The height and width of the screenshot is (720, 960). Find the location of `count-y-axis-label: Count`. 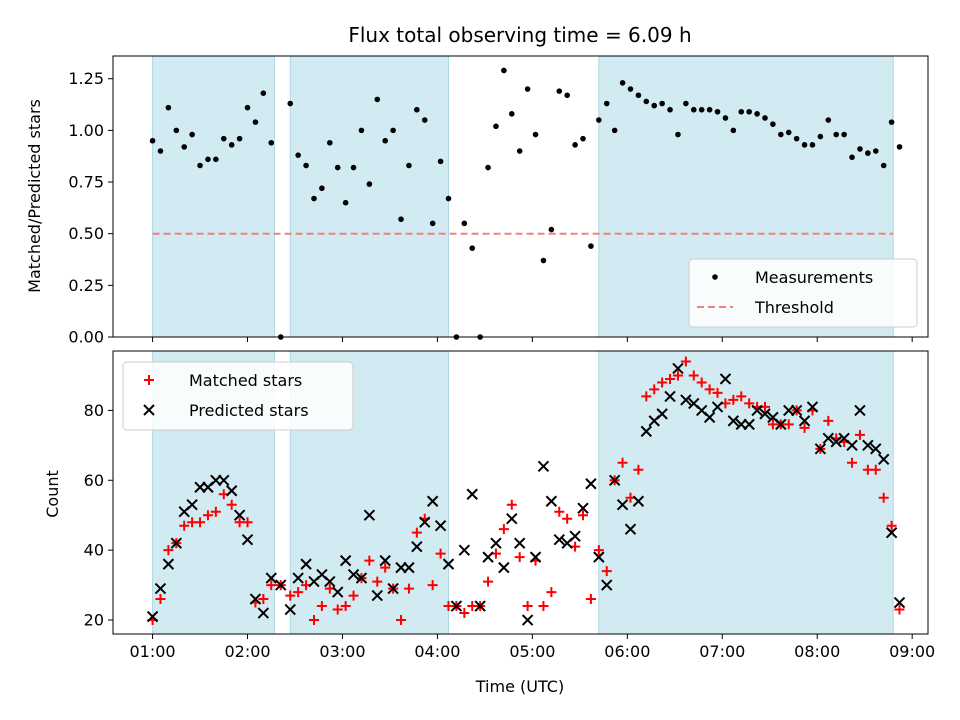

count-y-axis-label: Count is located at coordinates (52, 494).